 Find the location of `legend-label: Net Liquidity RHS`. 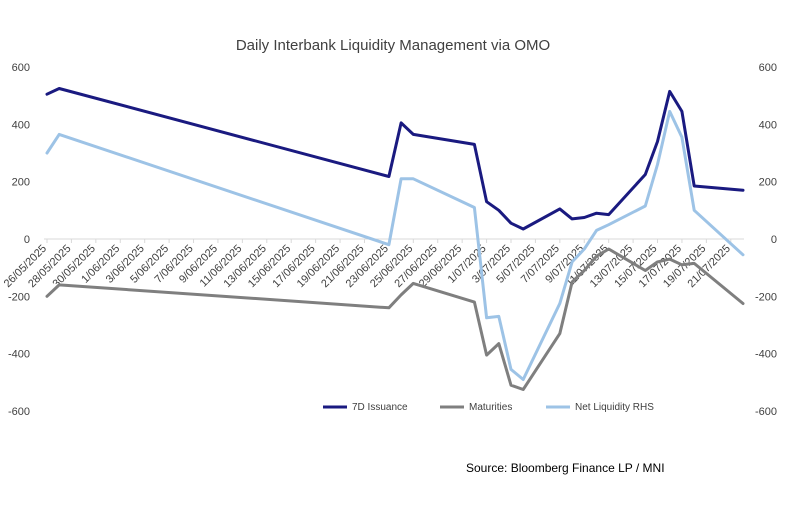

legend-label: Net Liquidity RHS is located at coordinates (614, 407).